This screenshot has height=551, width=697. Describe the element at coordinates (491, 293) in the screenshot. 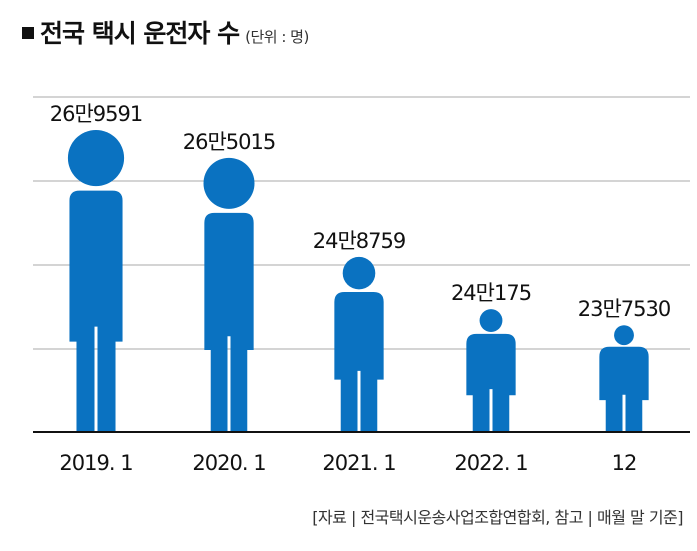

I see `data-label: 24만175` at that location.